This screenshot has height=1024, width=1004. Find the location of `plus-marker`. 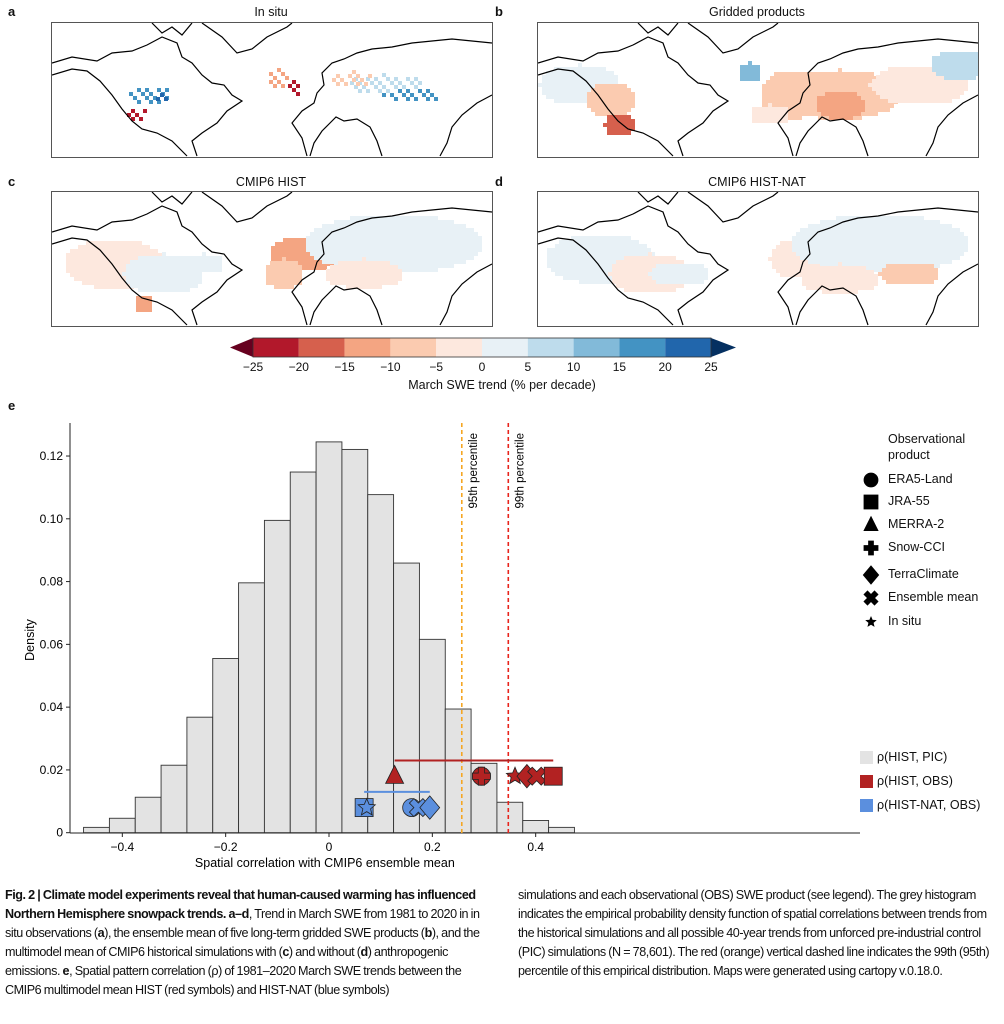

plus-marker is located at coordinates (481, 776).